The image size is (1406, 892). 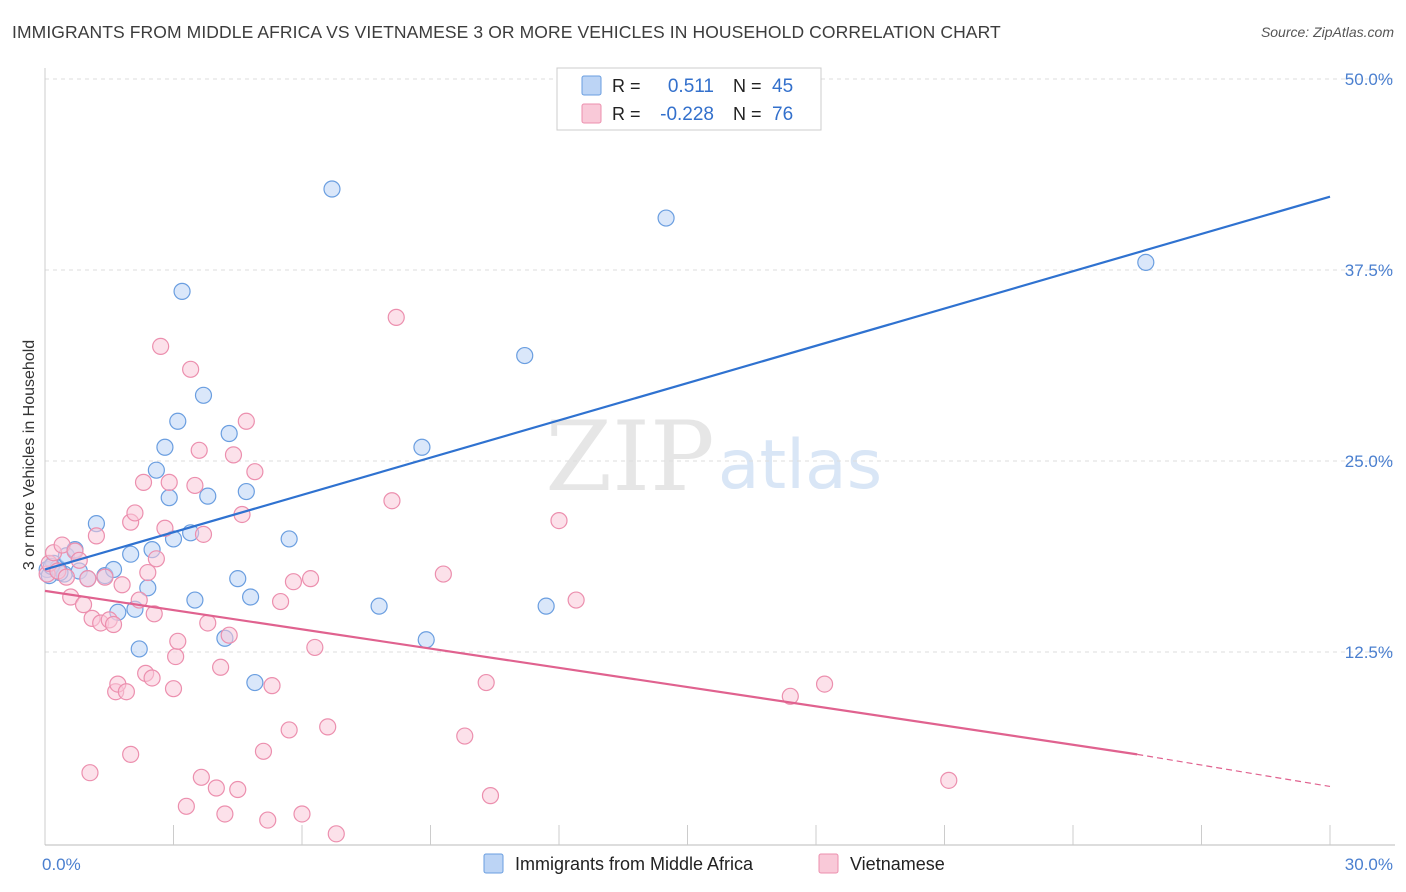 I want to click on x-tick-label-1: 30.0%, so click(x=1369, y=864).